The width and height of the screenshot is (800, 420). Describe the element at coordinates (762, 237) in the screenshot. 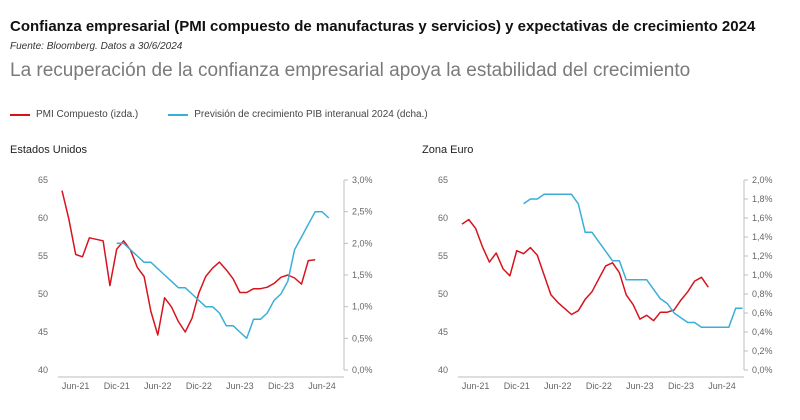

I see `ez-y-right-tick: 1,4%` at that location.